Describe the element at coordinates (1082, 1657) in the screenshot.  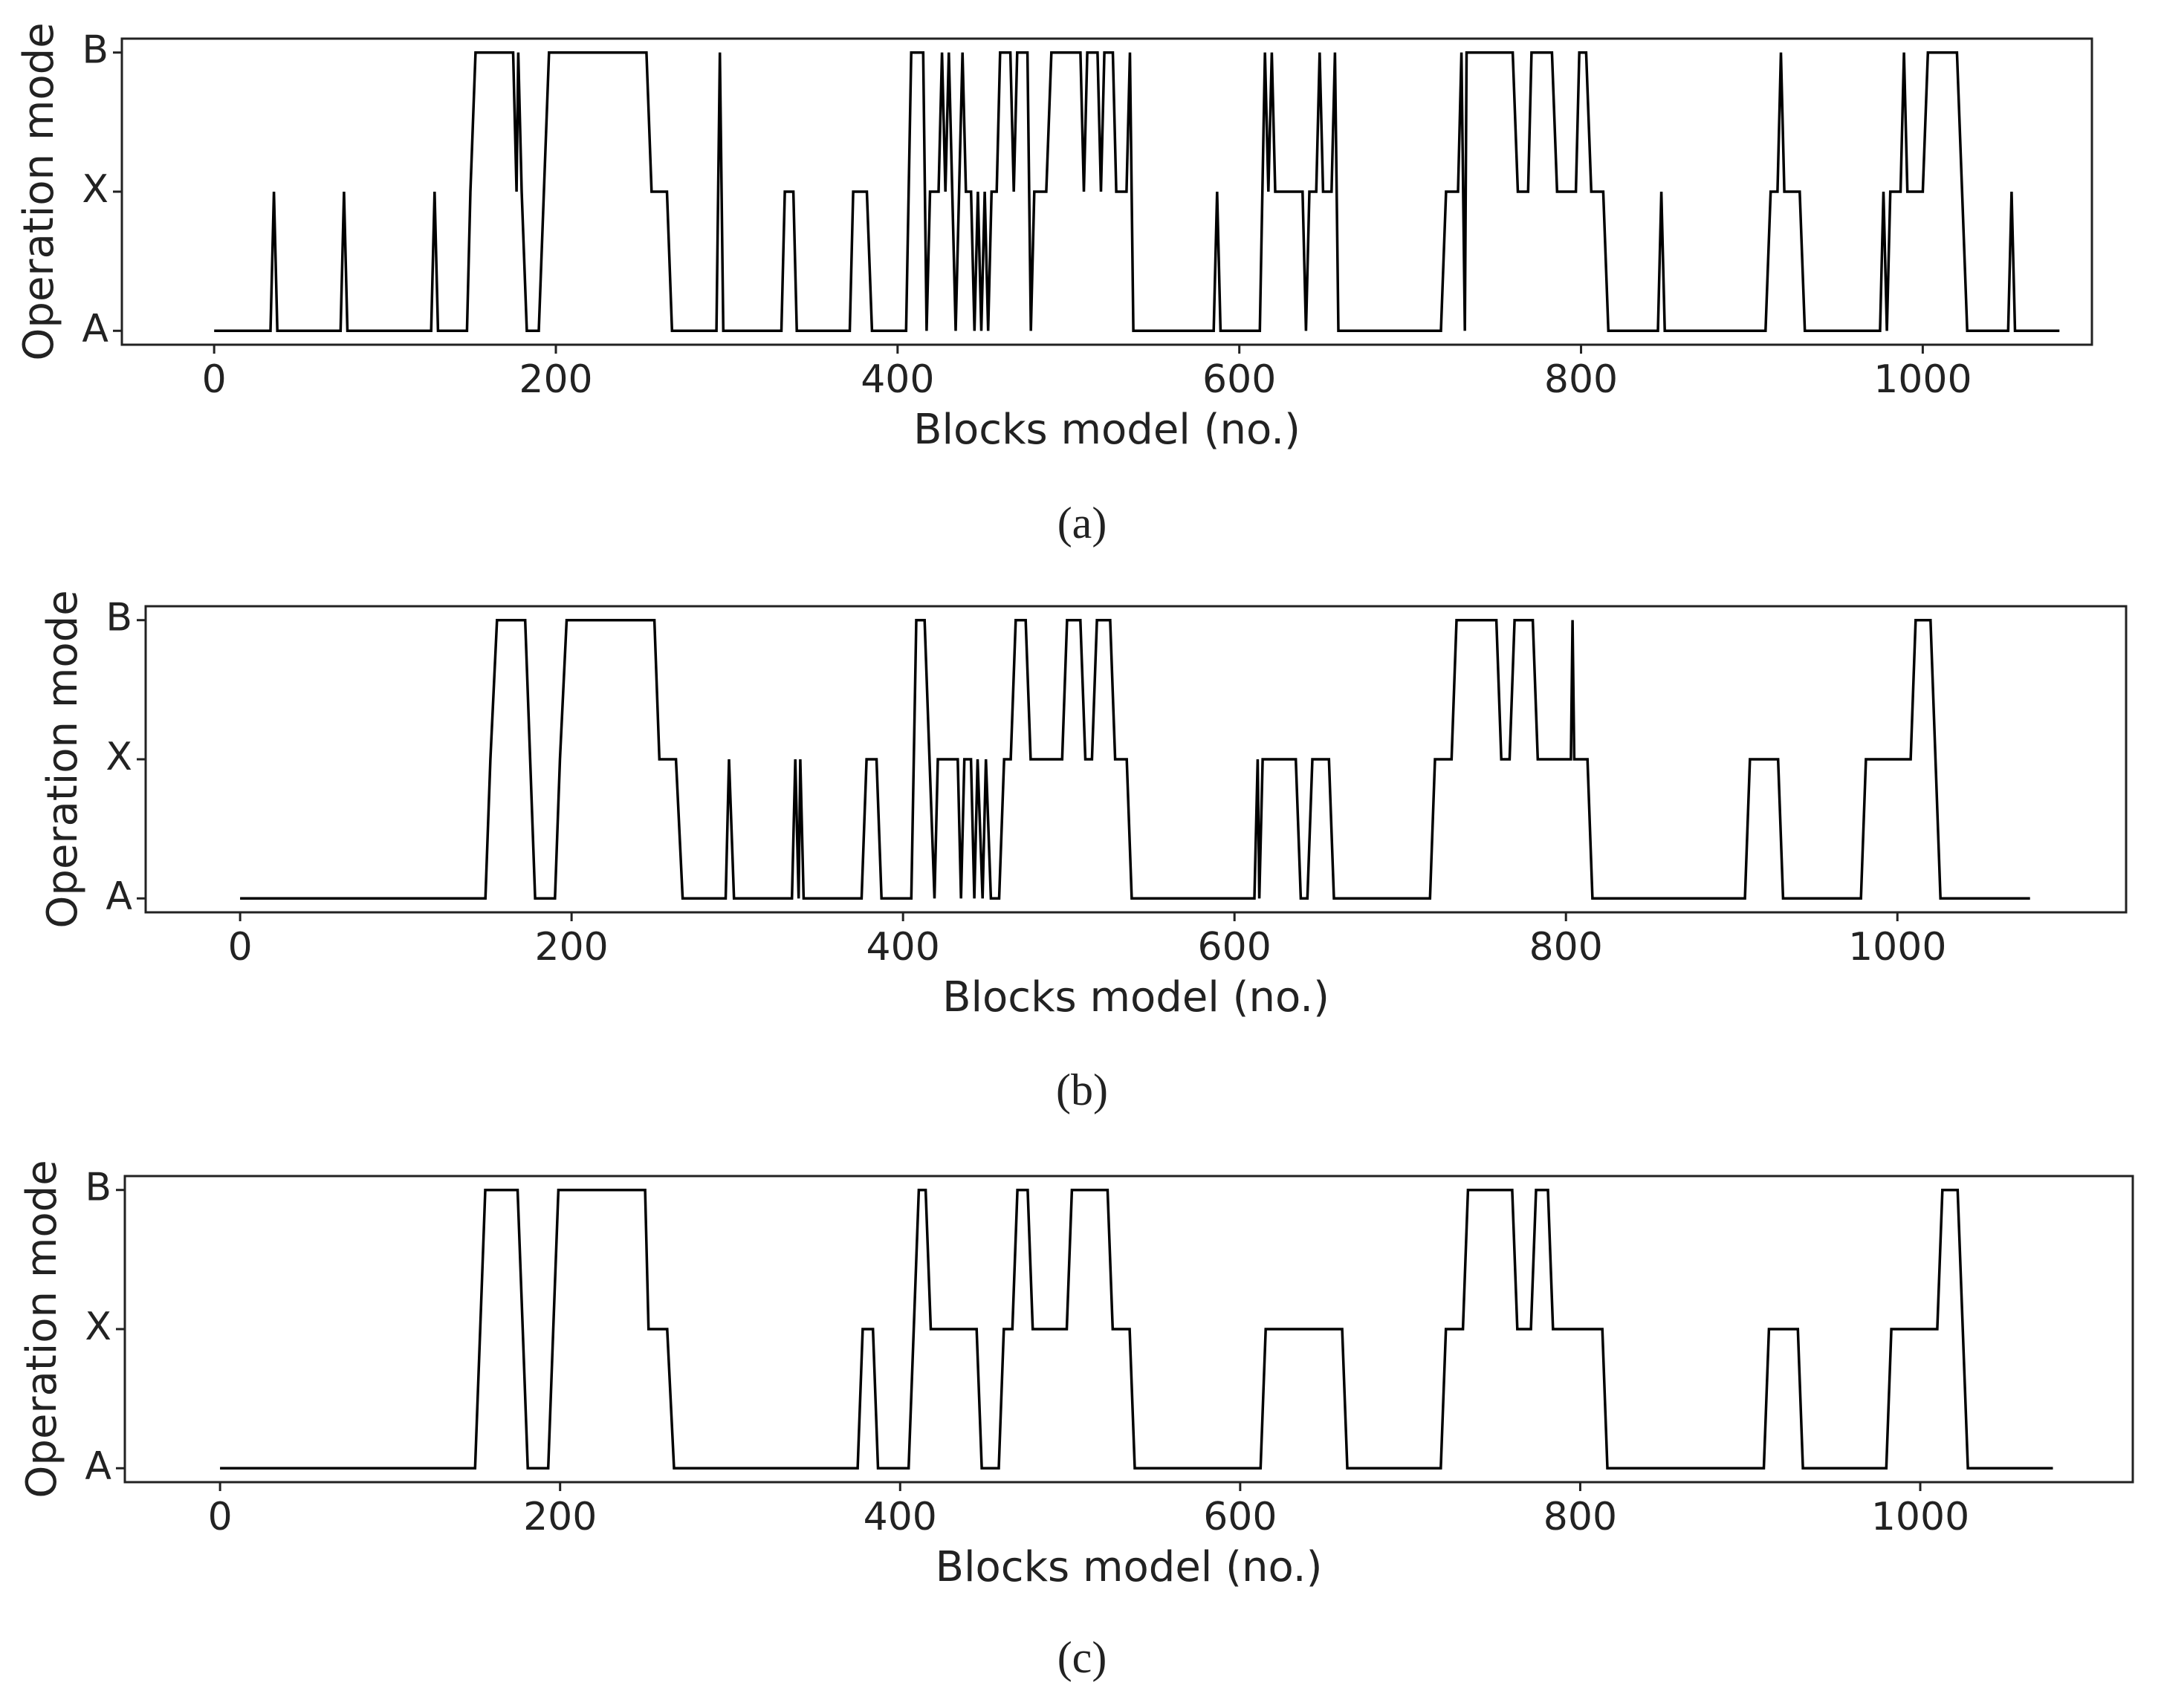
I see `subfigure-caption: (c)` at that location.